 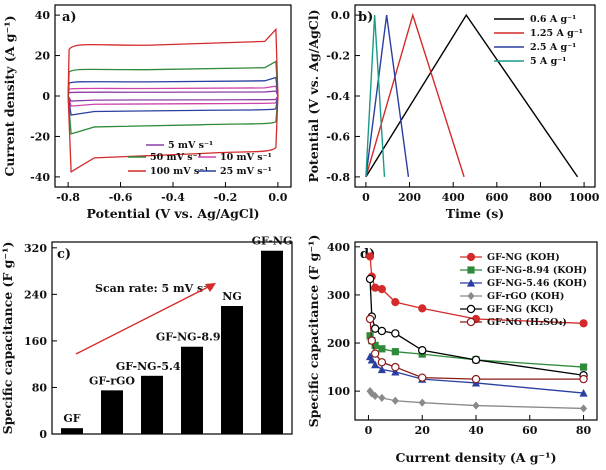 I want to click on bar-label: GF-NG, so click(x=272, y=241).